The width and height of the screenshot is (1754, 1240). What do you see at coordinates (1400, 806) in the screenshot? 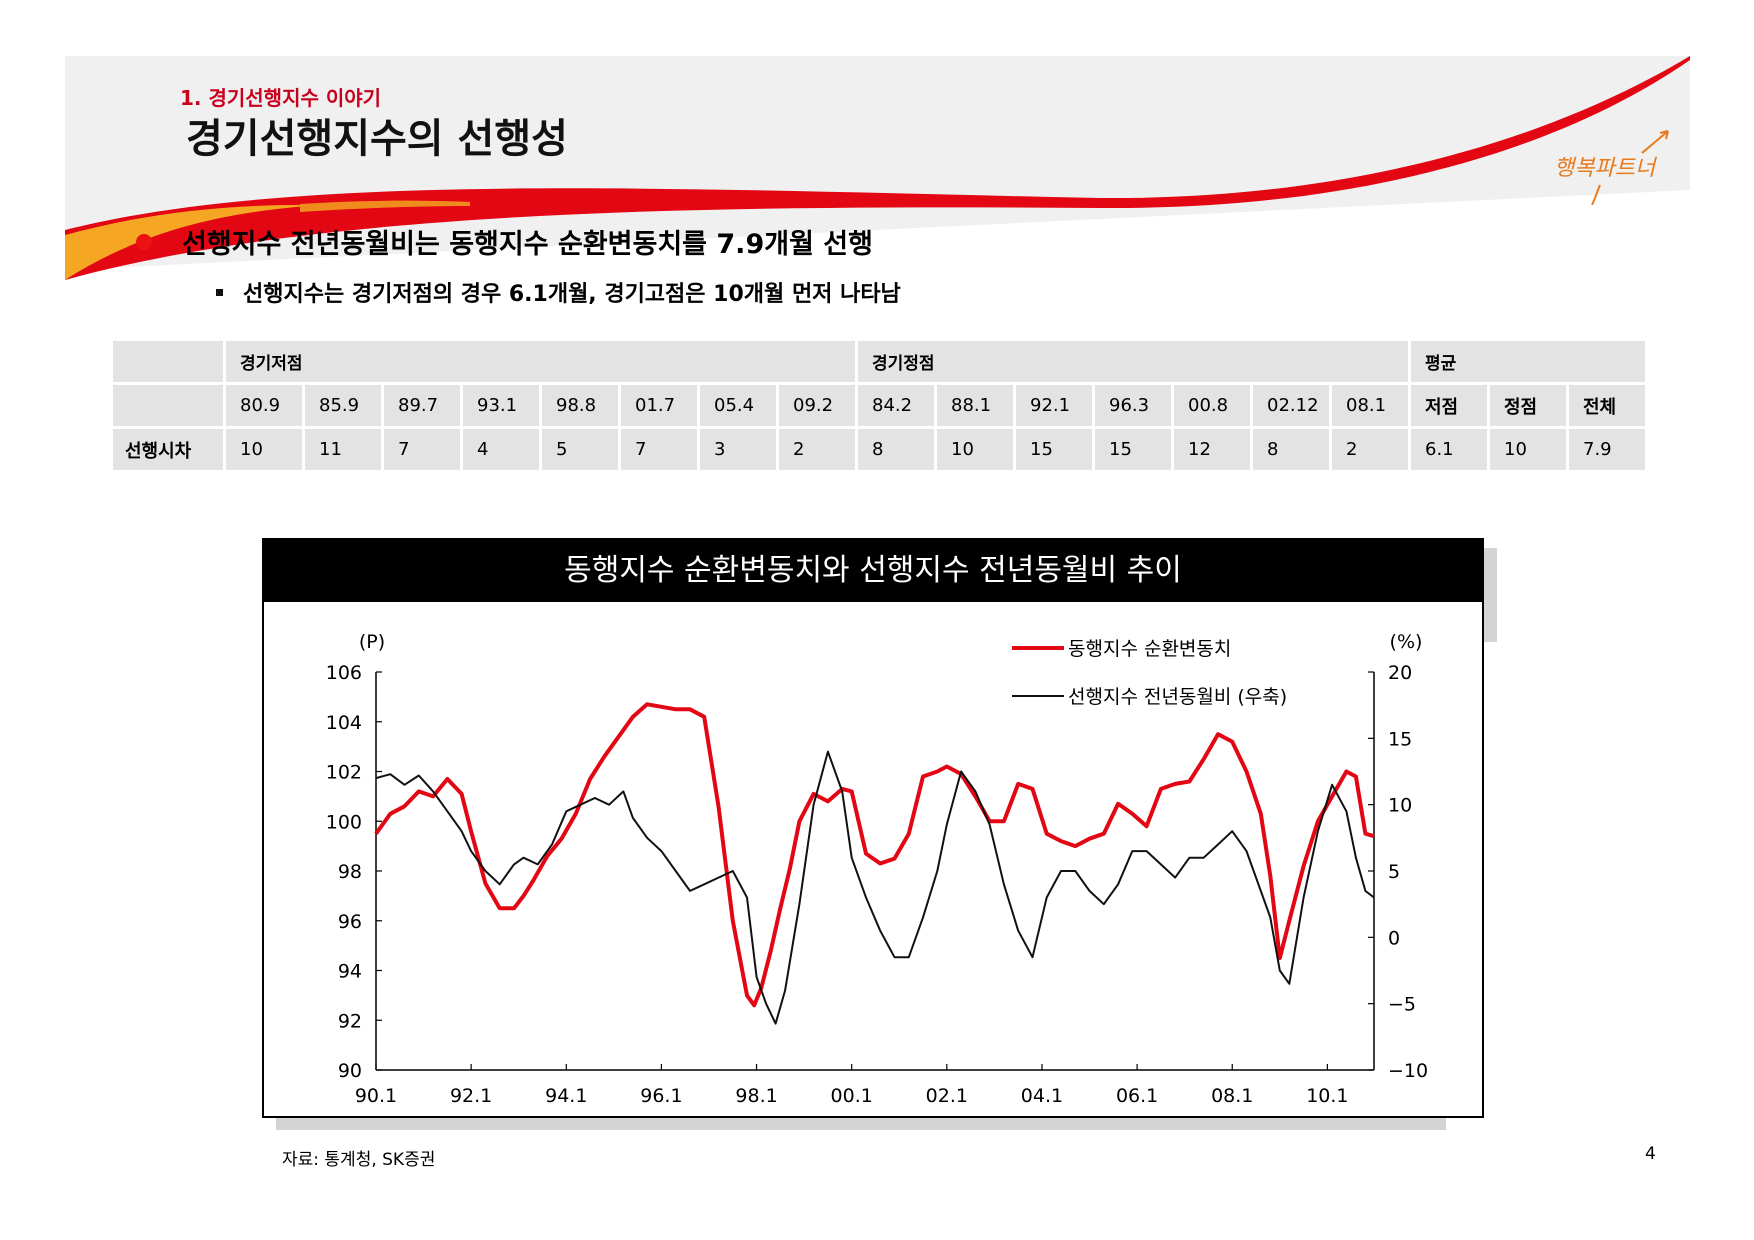
I see `right-y-tick-label: 10` at bounding box center [1400, 806].